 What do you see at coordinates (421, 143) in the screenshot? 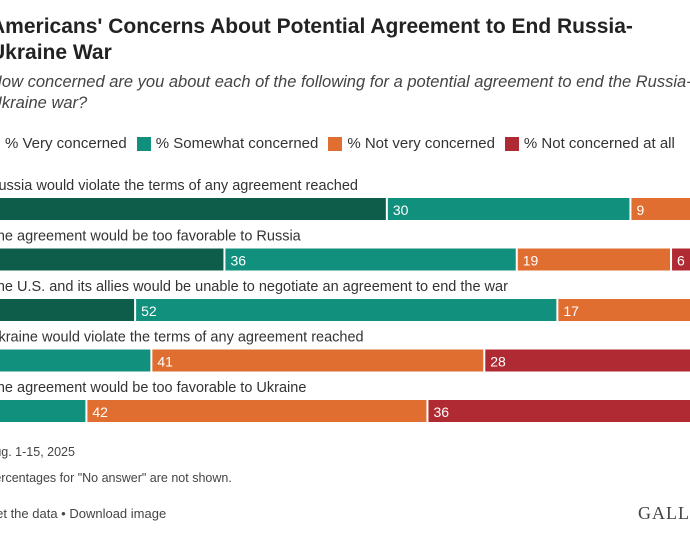
I see `legend-label-not-very: % Not very concerned` at bounding box center [421, 143].